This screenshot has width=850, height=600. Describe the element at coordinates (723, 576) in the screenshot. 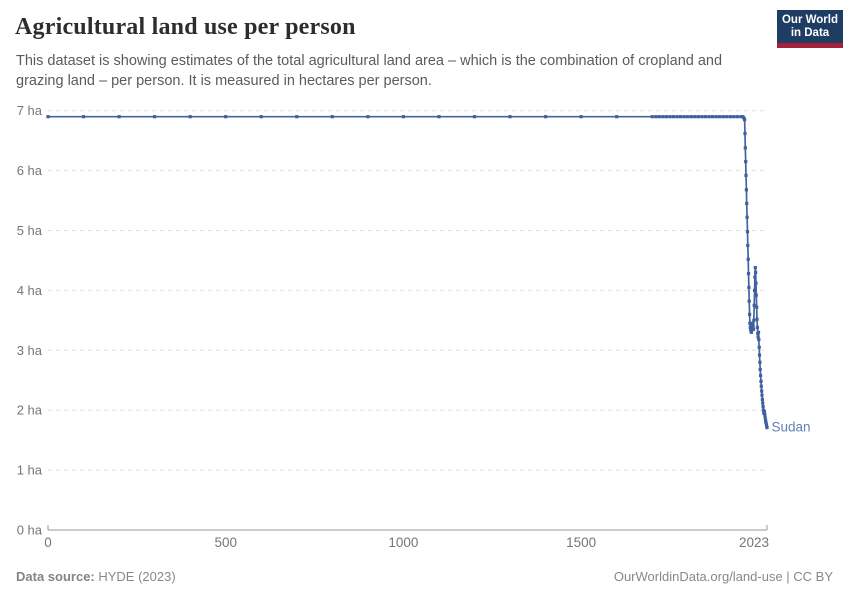

I see `license-link: OurWorldinData.org/land-use | CC BY` at that location.